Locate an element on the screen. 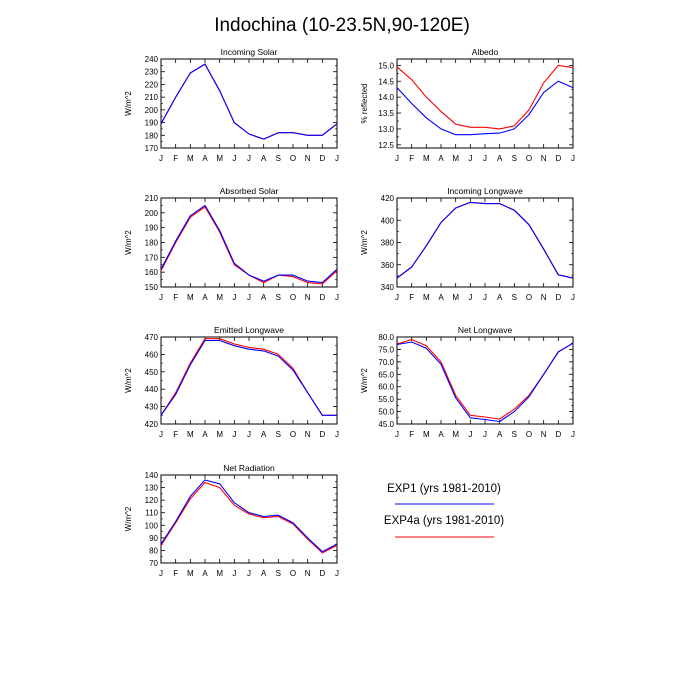  panel-net-longwave-ytick-label: 65.0 is located at coordinates (386, 374).